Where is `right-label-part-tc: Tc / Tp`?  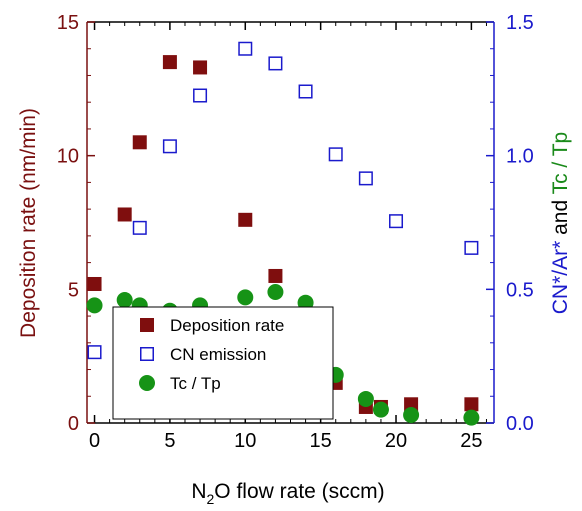
right-label-part-tc: Tc / Tp is located at coordinates (560, 163).